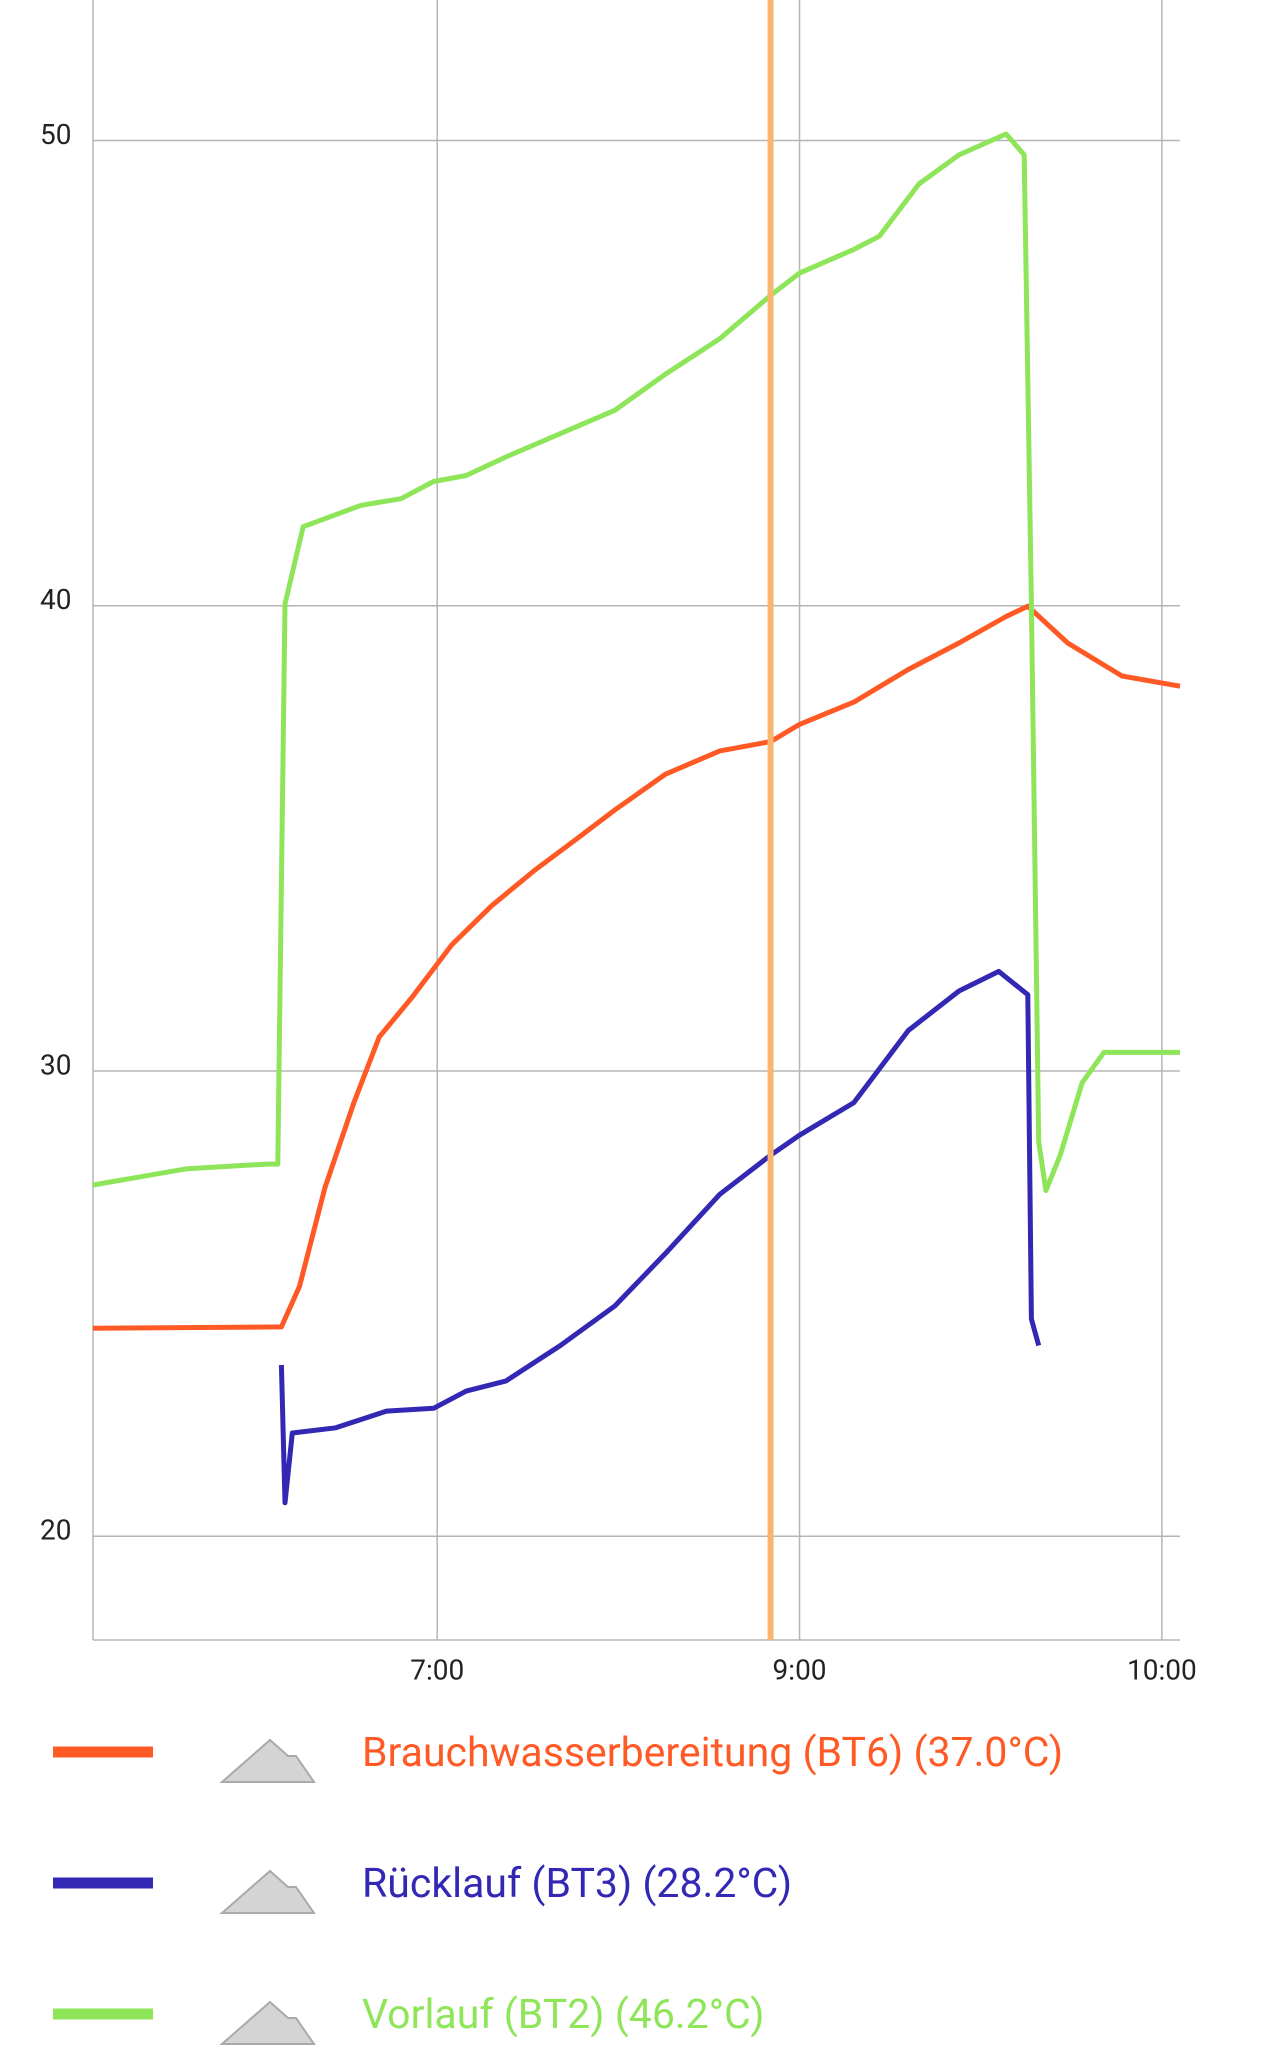 The width and height of the screenshot is (1280, 2057). I want to click on y-tick-label: 20, so click(55, 1530).